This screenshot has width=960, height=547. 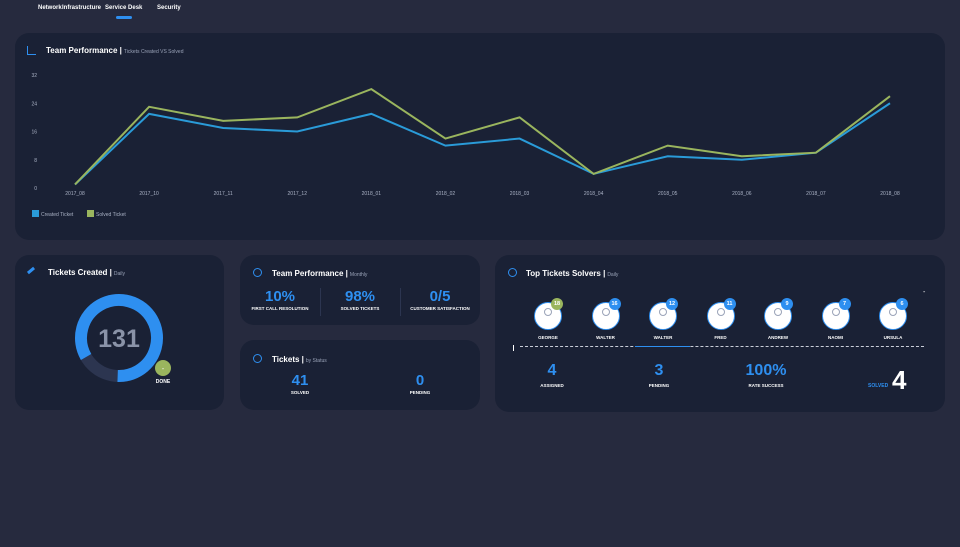 I want to click on x-tick-label: 2018_02, so click(x=446, y=194).